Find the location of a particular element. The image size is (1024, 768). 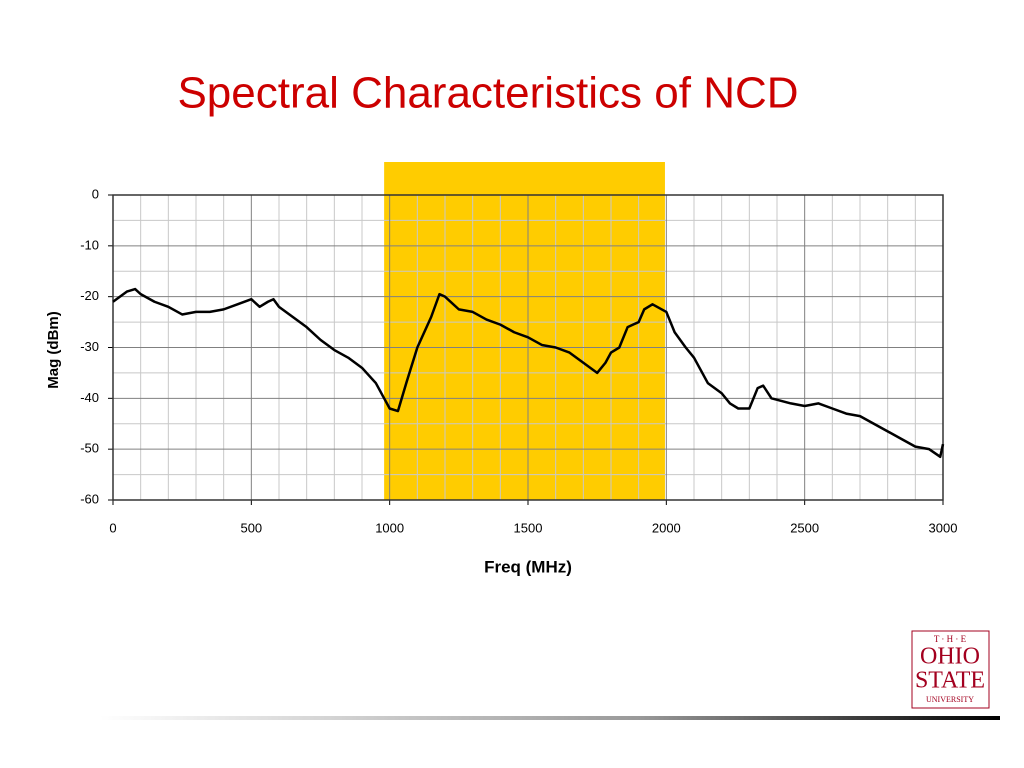

logo: T · H · E OHIO STATE UNIVERSITY is located at coordinates (950, 669).